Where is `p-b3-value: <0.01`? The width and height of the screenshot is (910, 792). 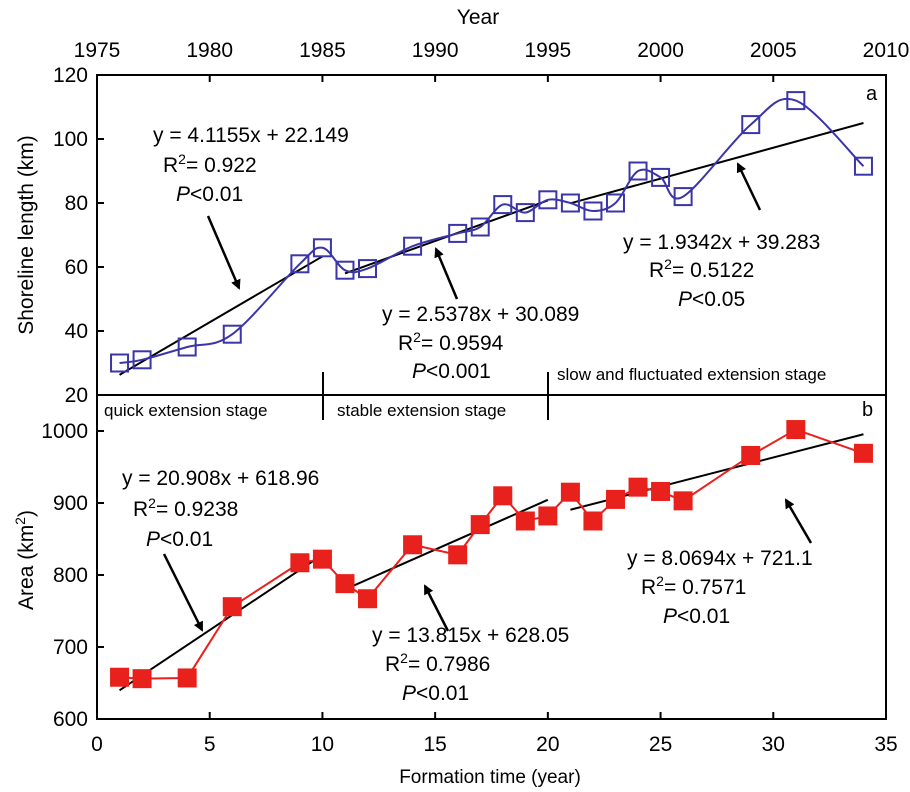
p-b3-value: <0.01 is located at coordinates (703, 616).